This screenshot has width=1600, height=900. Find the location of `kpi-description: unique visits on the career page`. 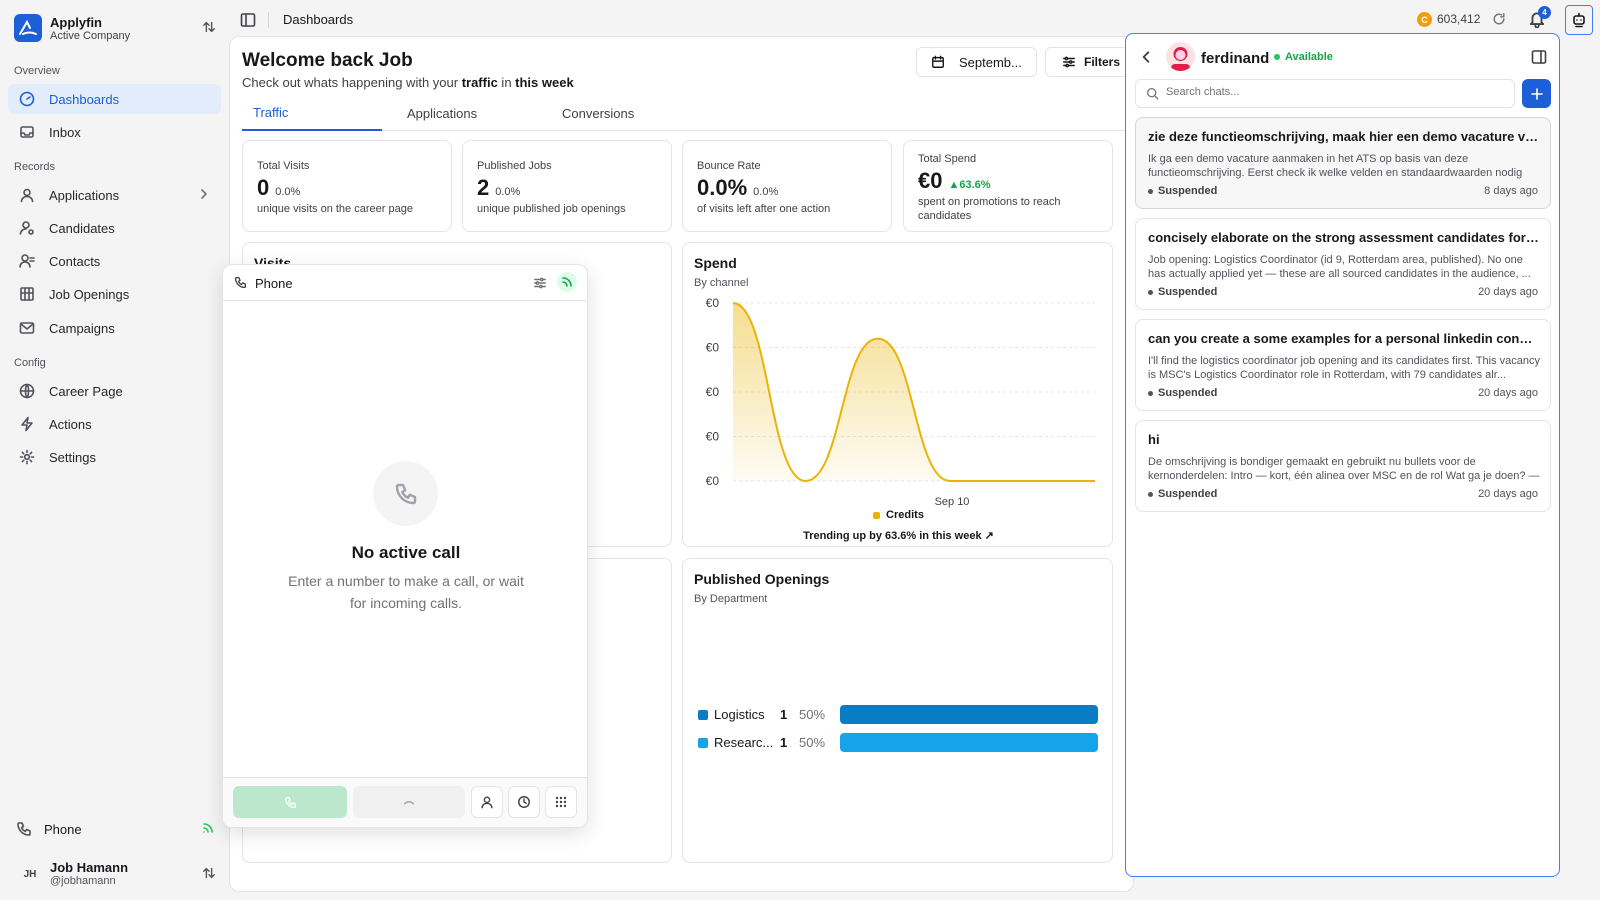

kpi-description: unique visits on the career page is located at coordinates (335, 209).